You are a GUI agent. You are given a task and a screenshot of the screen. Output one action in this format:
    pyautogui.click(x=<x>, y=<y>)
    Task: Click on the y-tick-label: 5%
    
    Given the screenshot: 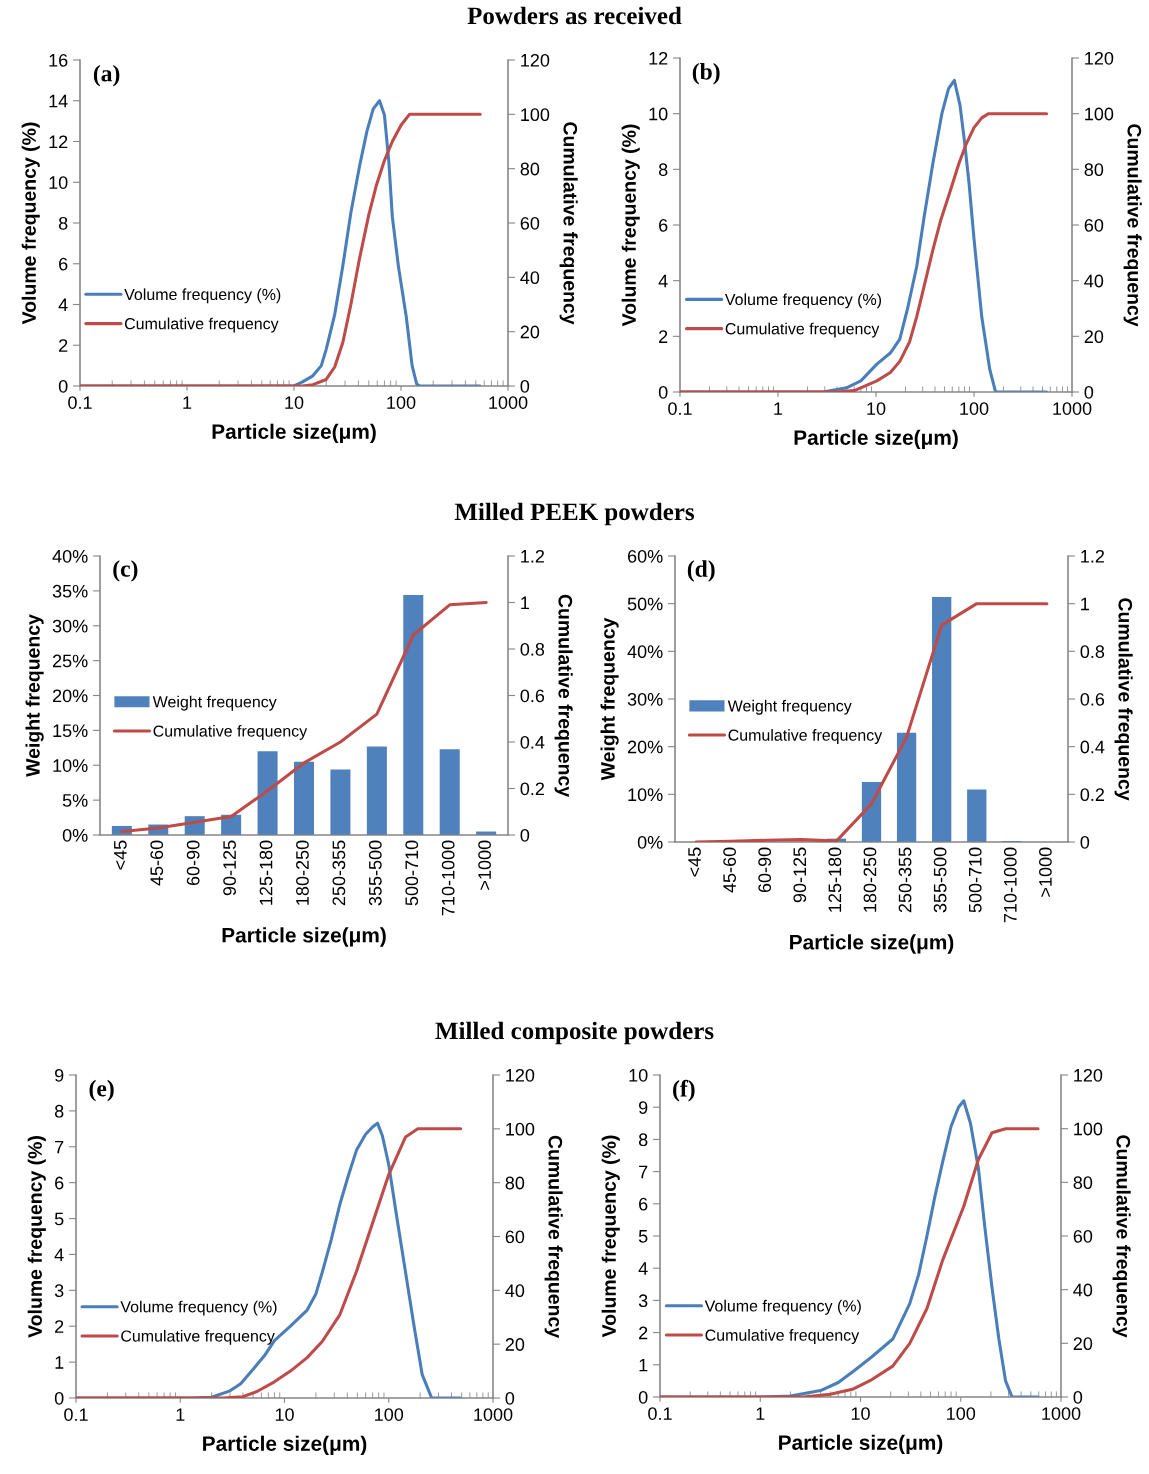 What is the action you would take?
    pyautogui.click(x=75, y=800)
    